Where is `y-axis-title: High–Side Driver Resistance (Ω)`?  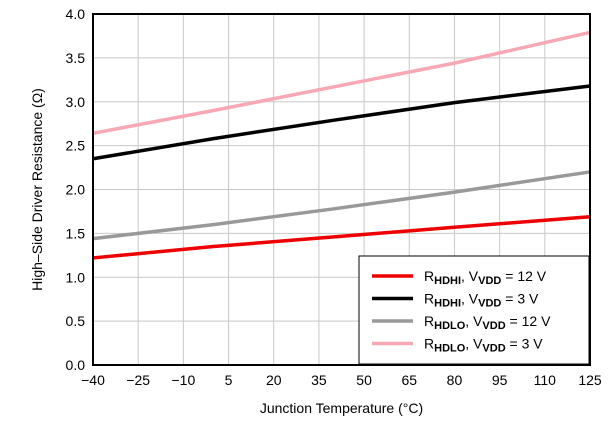 y-axis-title: High–Side Driver Resistance (Ω) is located at coordinates (37, 189).